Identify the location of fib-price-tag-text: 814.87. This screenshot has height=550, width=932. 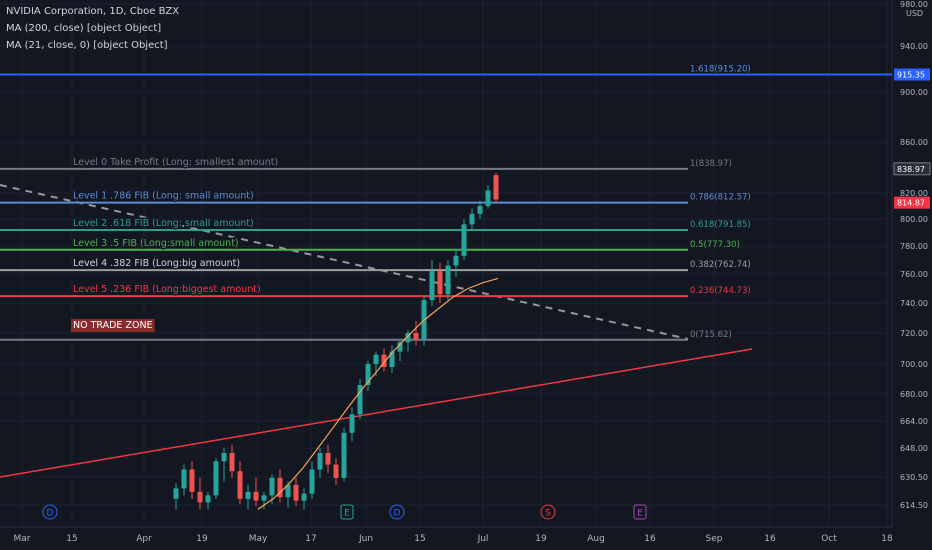
(911, 203).